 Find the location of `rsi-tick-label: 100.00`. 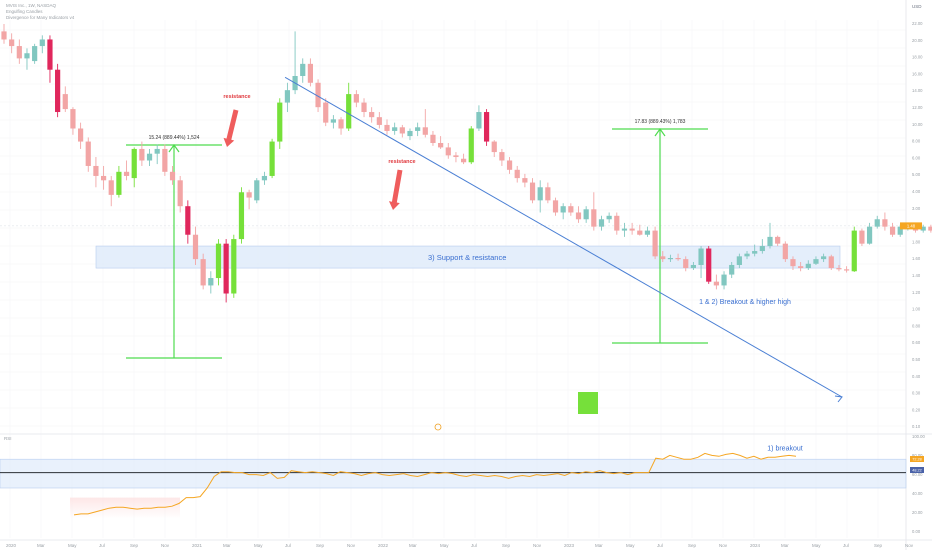

rsi-tick-label: 100.00 is located at coordinates (918, 436).